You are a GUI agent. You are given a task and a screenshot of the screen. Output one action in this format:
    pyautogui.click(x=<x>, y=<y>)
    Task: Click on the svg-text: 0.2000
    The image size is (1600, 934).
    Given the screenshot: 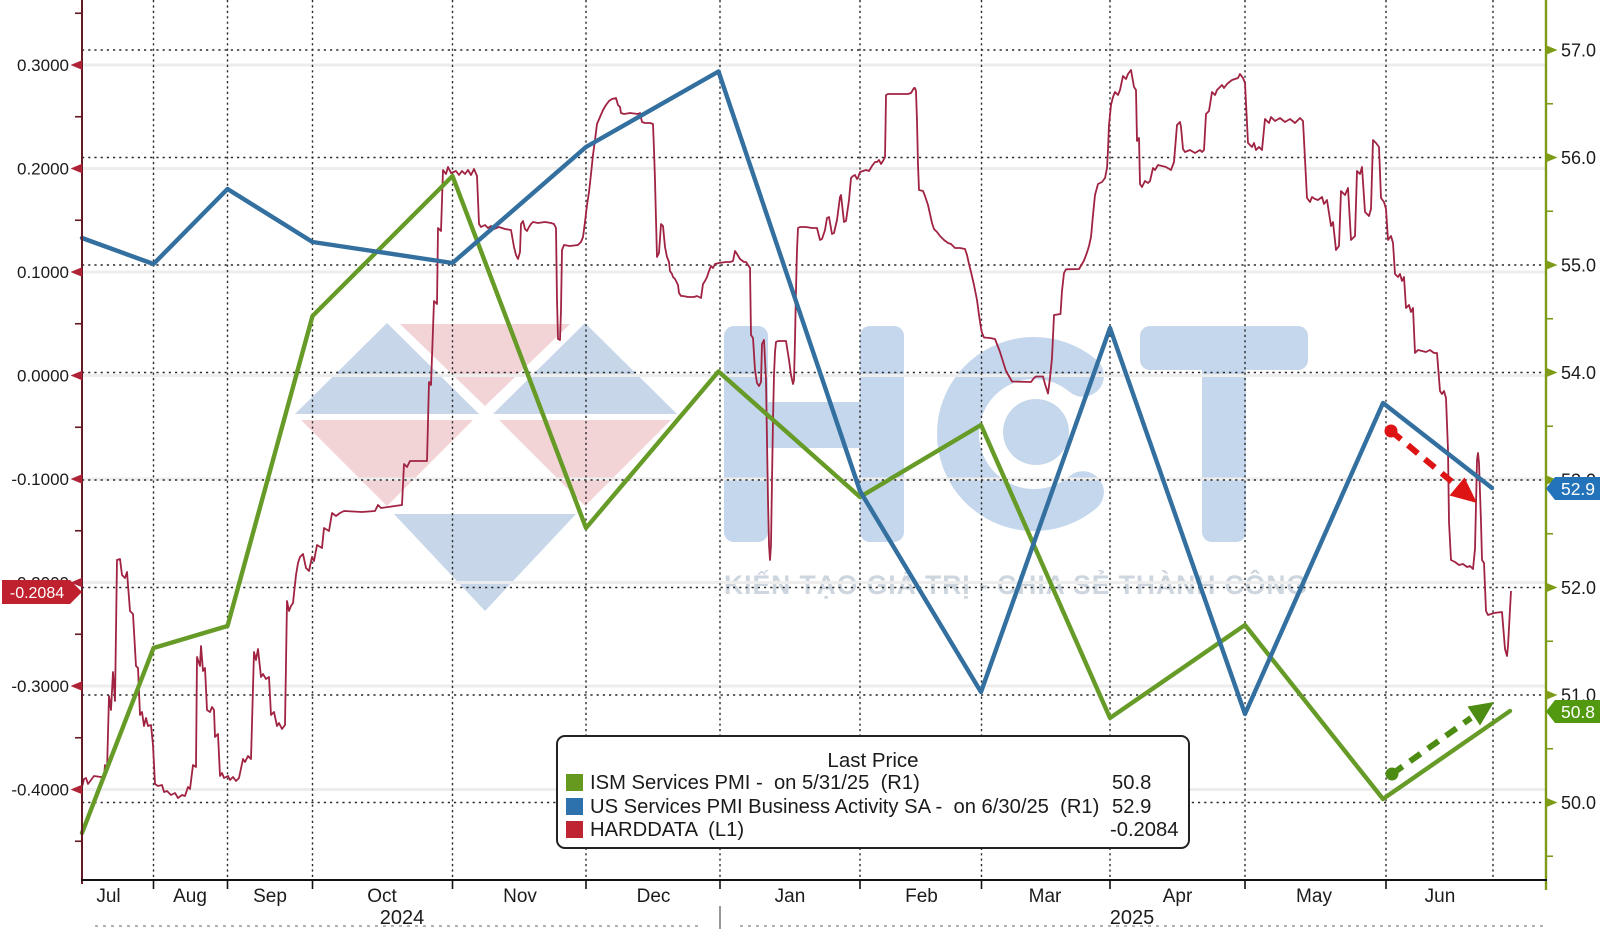 What is the action you would take?
    pyautogui.click(x=43, y=169)
    